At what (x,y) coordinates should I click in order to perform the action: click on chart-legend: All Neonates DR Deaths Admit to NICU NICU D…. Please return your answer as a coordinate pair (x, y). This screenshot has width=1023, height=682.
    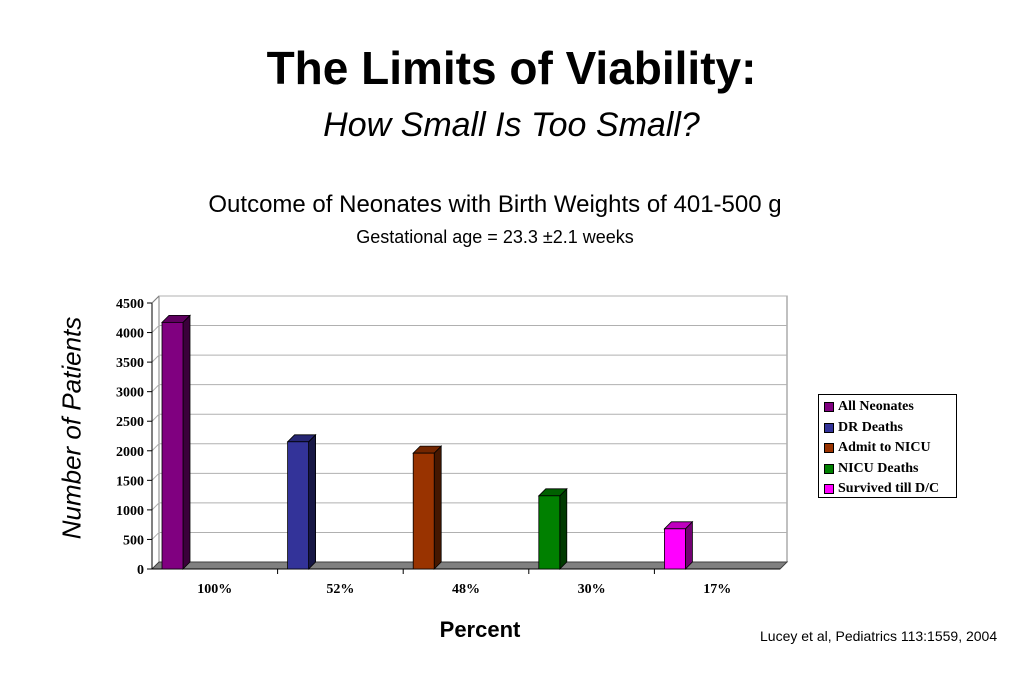
    Looking at the image, I should click on (887, 446).